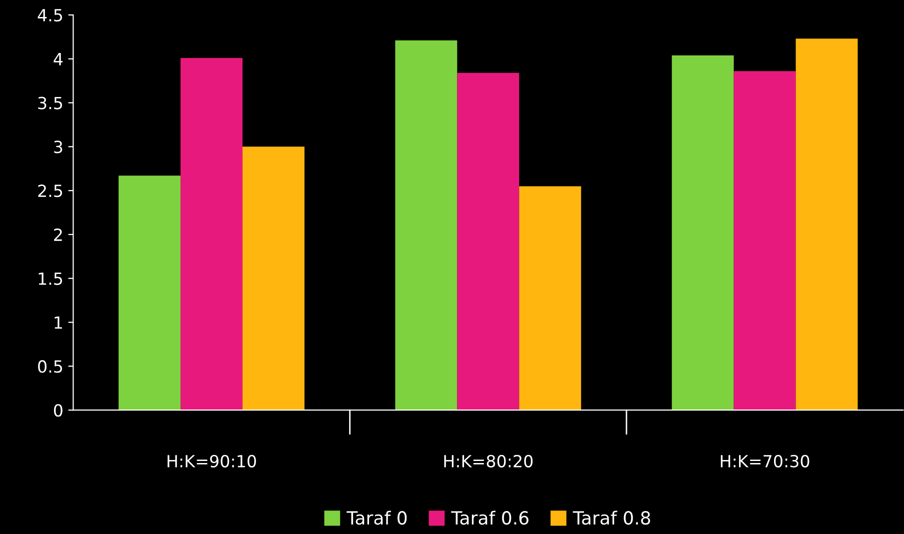 The height and width of the screenshot is (534, 904). What do you see at coordinates (58, 59) in the screenshot?
I see `y-tick-label: 4` at bounding box center [58, 59].